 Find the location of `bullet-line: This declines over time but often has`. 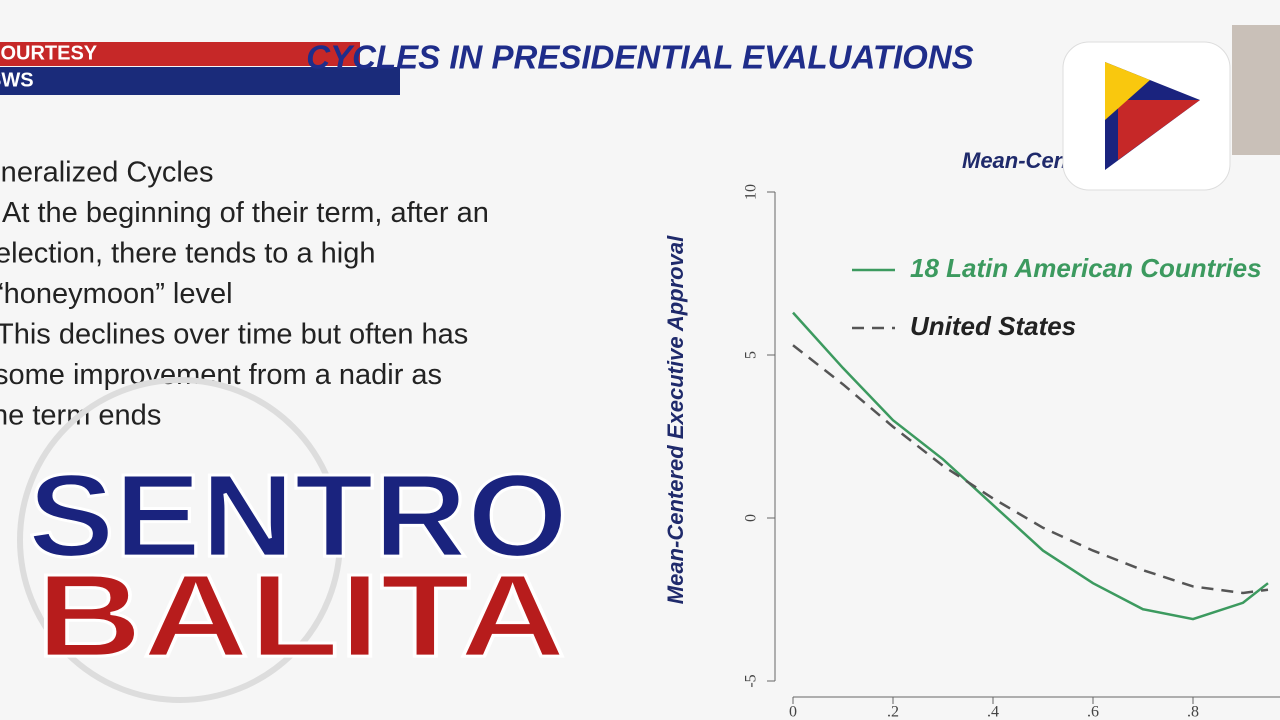

bullet-line: This declines over time but often has is located at coordinates (234, 335).